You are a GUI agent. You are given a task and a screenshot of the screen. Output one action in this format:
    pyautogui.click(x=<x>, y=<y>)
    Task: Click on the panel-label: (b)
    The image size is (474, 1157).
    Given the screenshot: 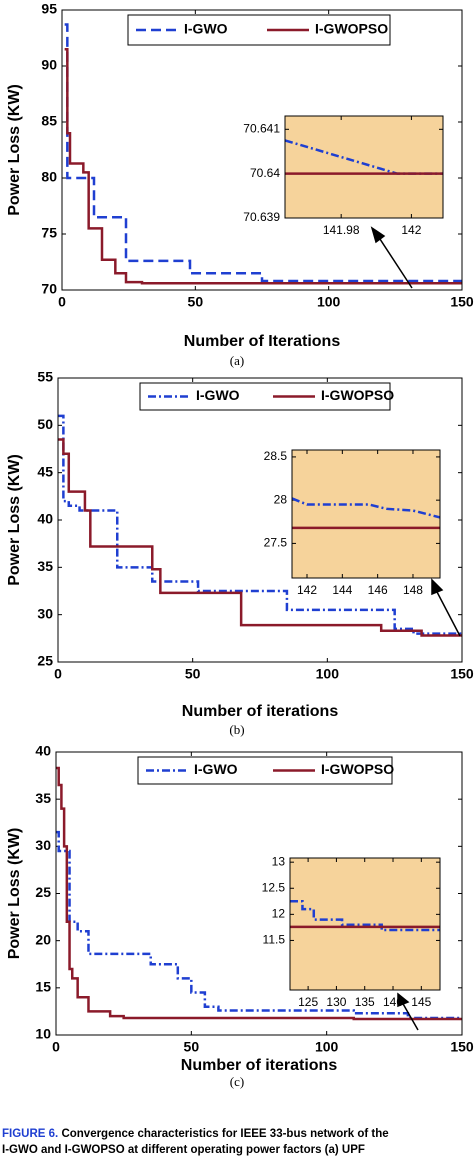 What is the action you would take?
    pyautogui.click(x=236, y=729)
    